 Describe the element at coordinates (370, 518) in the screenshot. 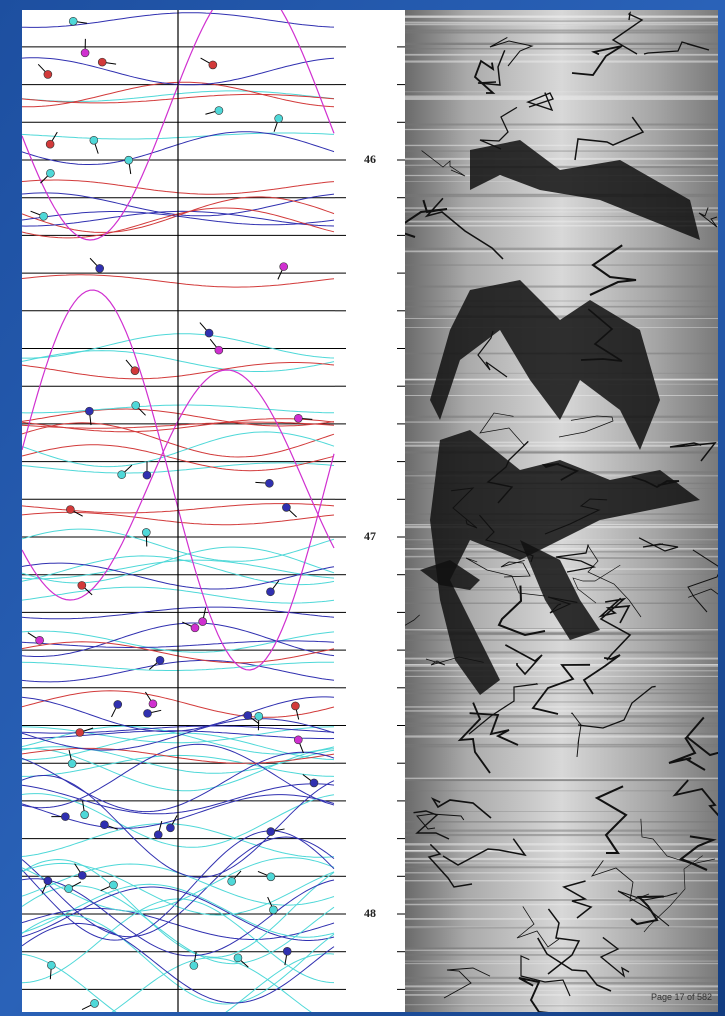

I see `depth-scale: 46 47 48` at that location.